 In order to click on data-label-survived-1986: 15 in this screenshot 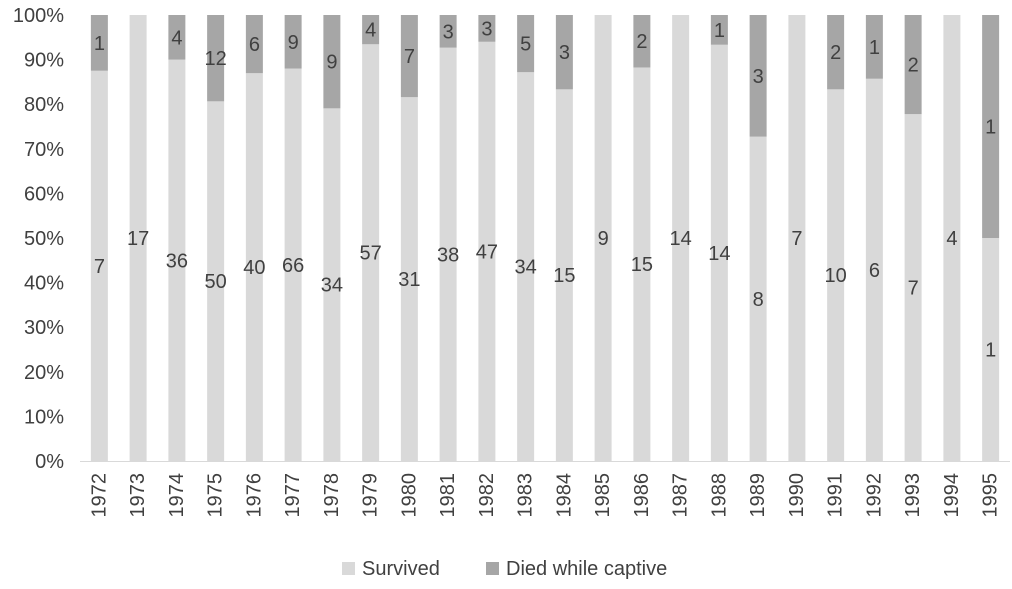, I will do `click(642, 265)`.